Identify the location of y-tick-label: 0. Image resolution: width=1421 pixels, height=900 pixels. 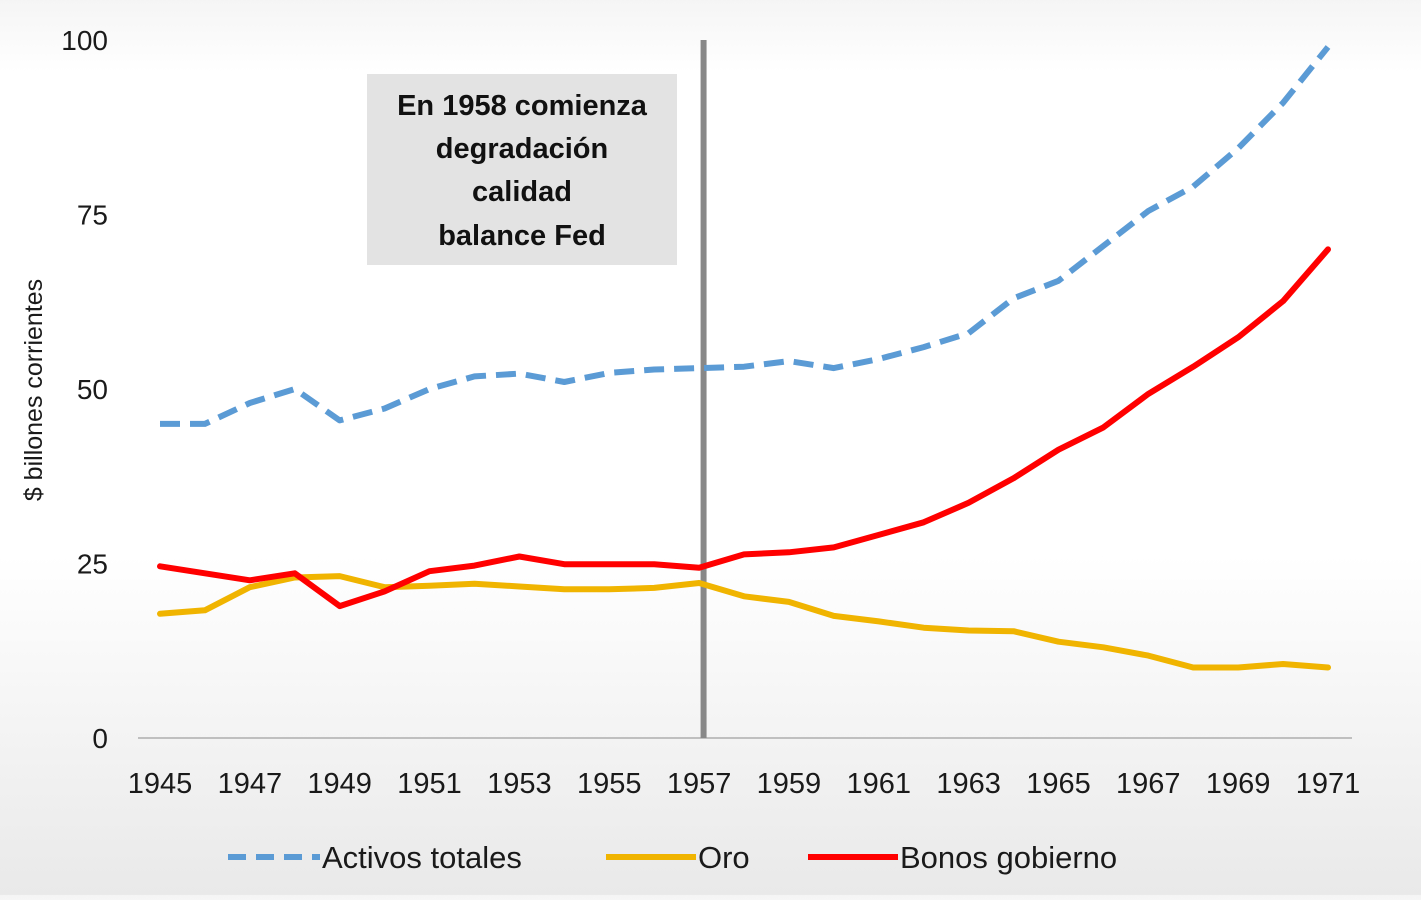
(100, 738).